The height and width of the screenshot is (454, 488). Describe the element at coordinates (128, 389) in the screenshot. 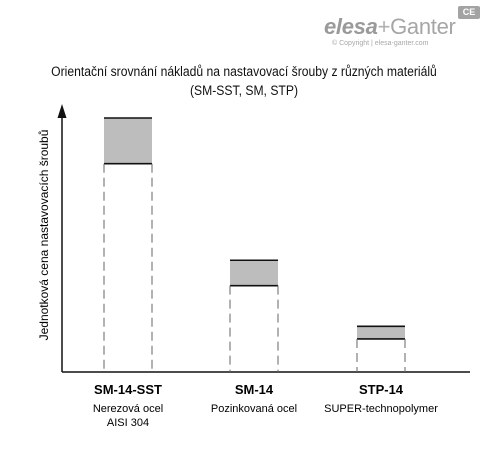

I see `category-code: SM-14-SST` at that location.